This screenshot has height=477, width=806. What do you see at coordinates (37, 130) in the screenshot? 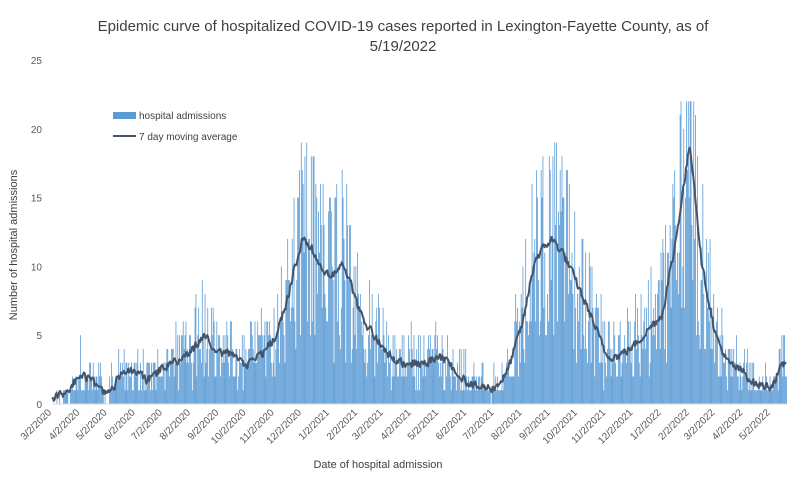
I see `y-tick-label: 20` at bounding box center [37, 130].